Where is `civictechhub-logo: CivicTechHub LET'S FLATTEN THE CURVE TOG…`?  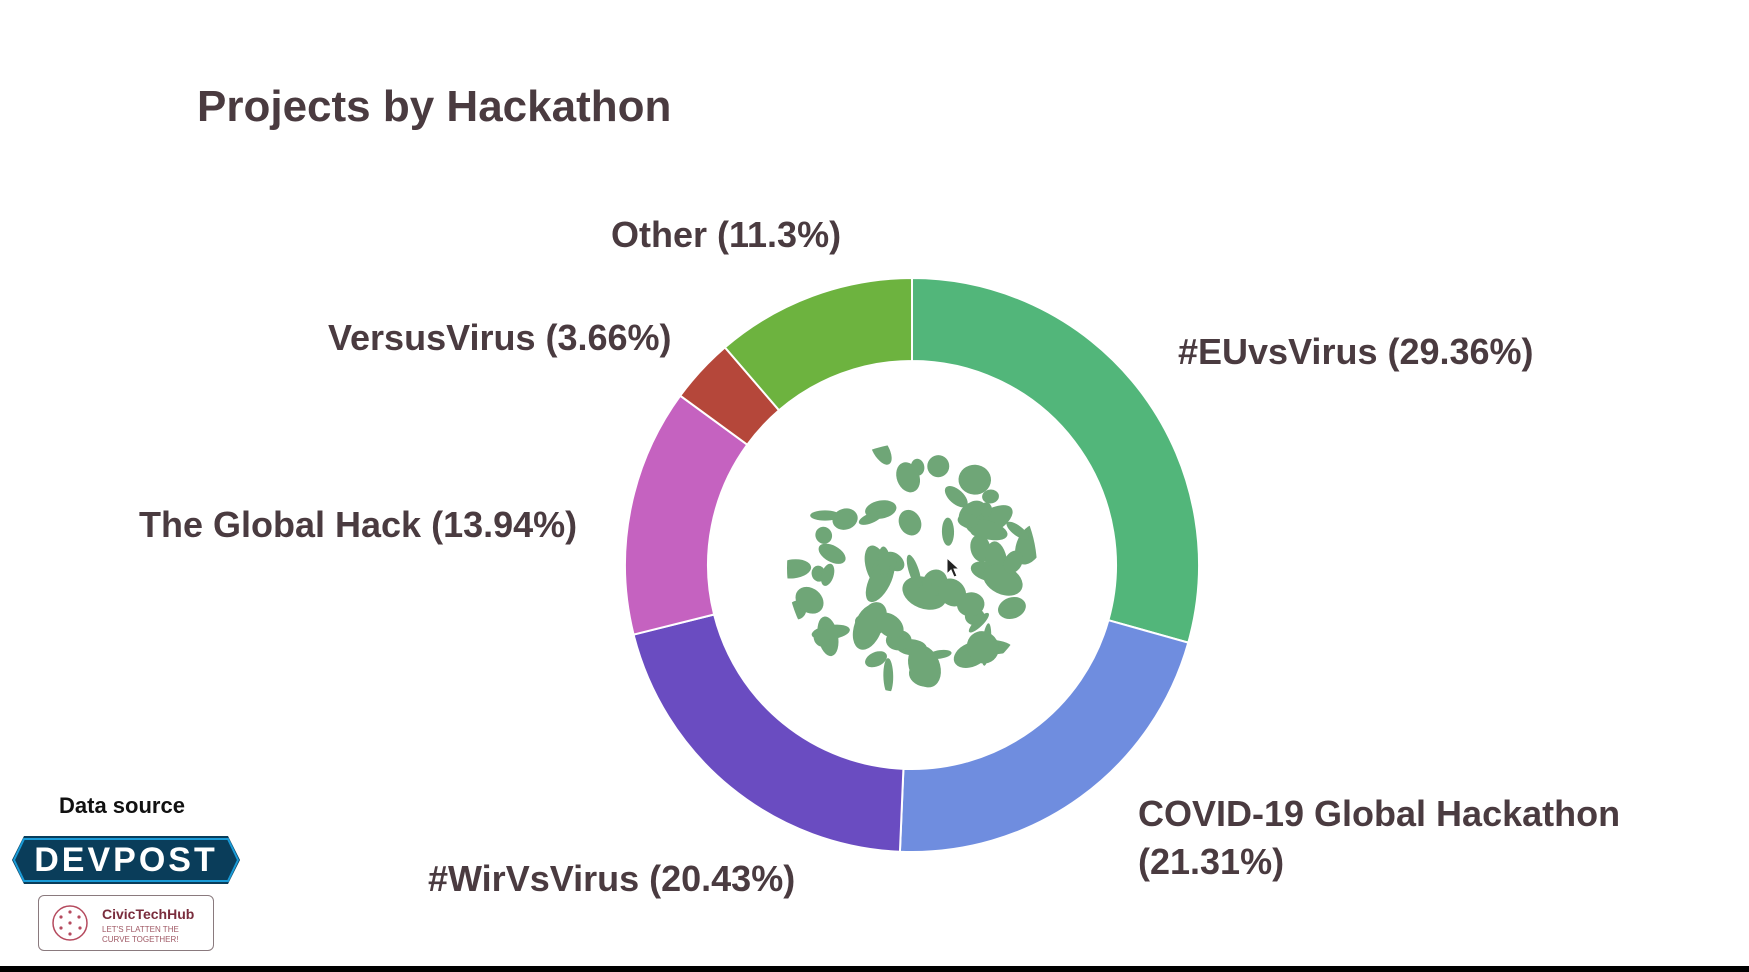
civictechhub-logo: CivicTechHub LET'S FLATTEN THE CURVE TOG… is located at coordinates (126, 923).